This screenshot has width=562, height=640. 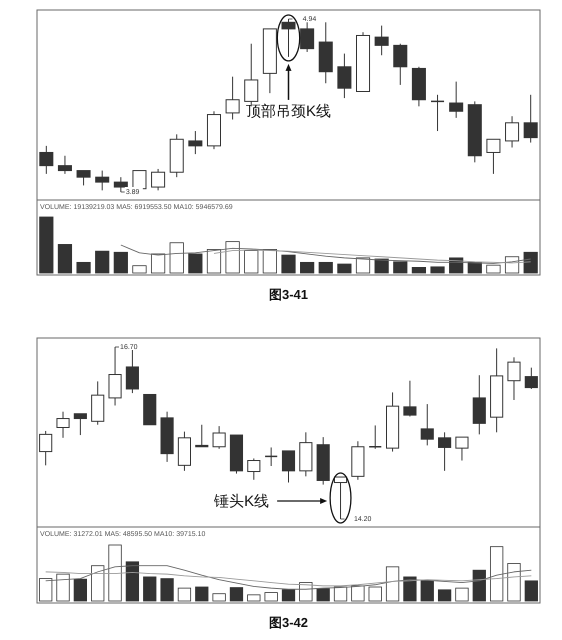 What do you see at coordinates (241, 501) in the screenshot?
I see `annotation: 锤头K线` at bounding box center [241, 501].